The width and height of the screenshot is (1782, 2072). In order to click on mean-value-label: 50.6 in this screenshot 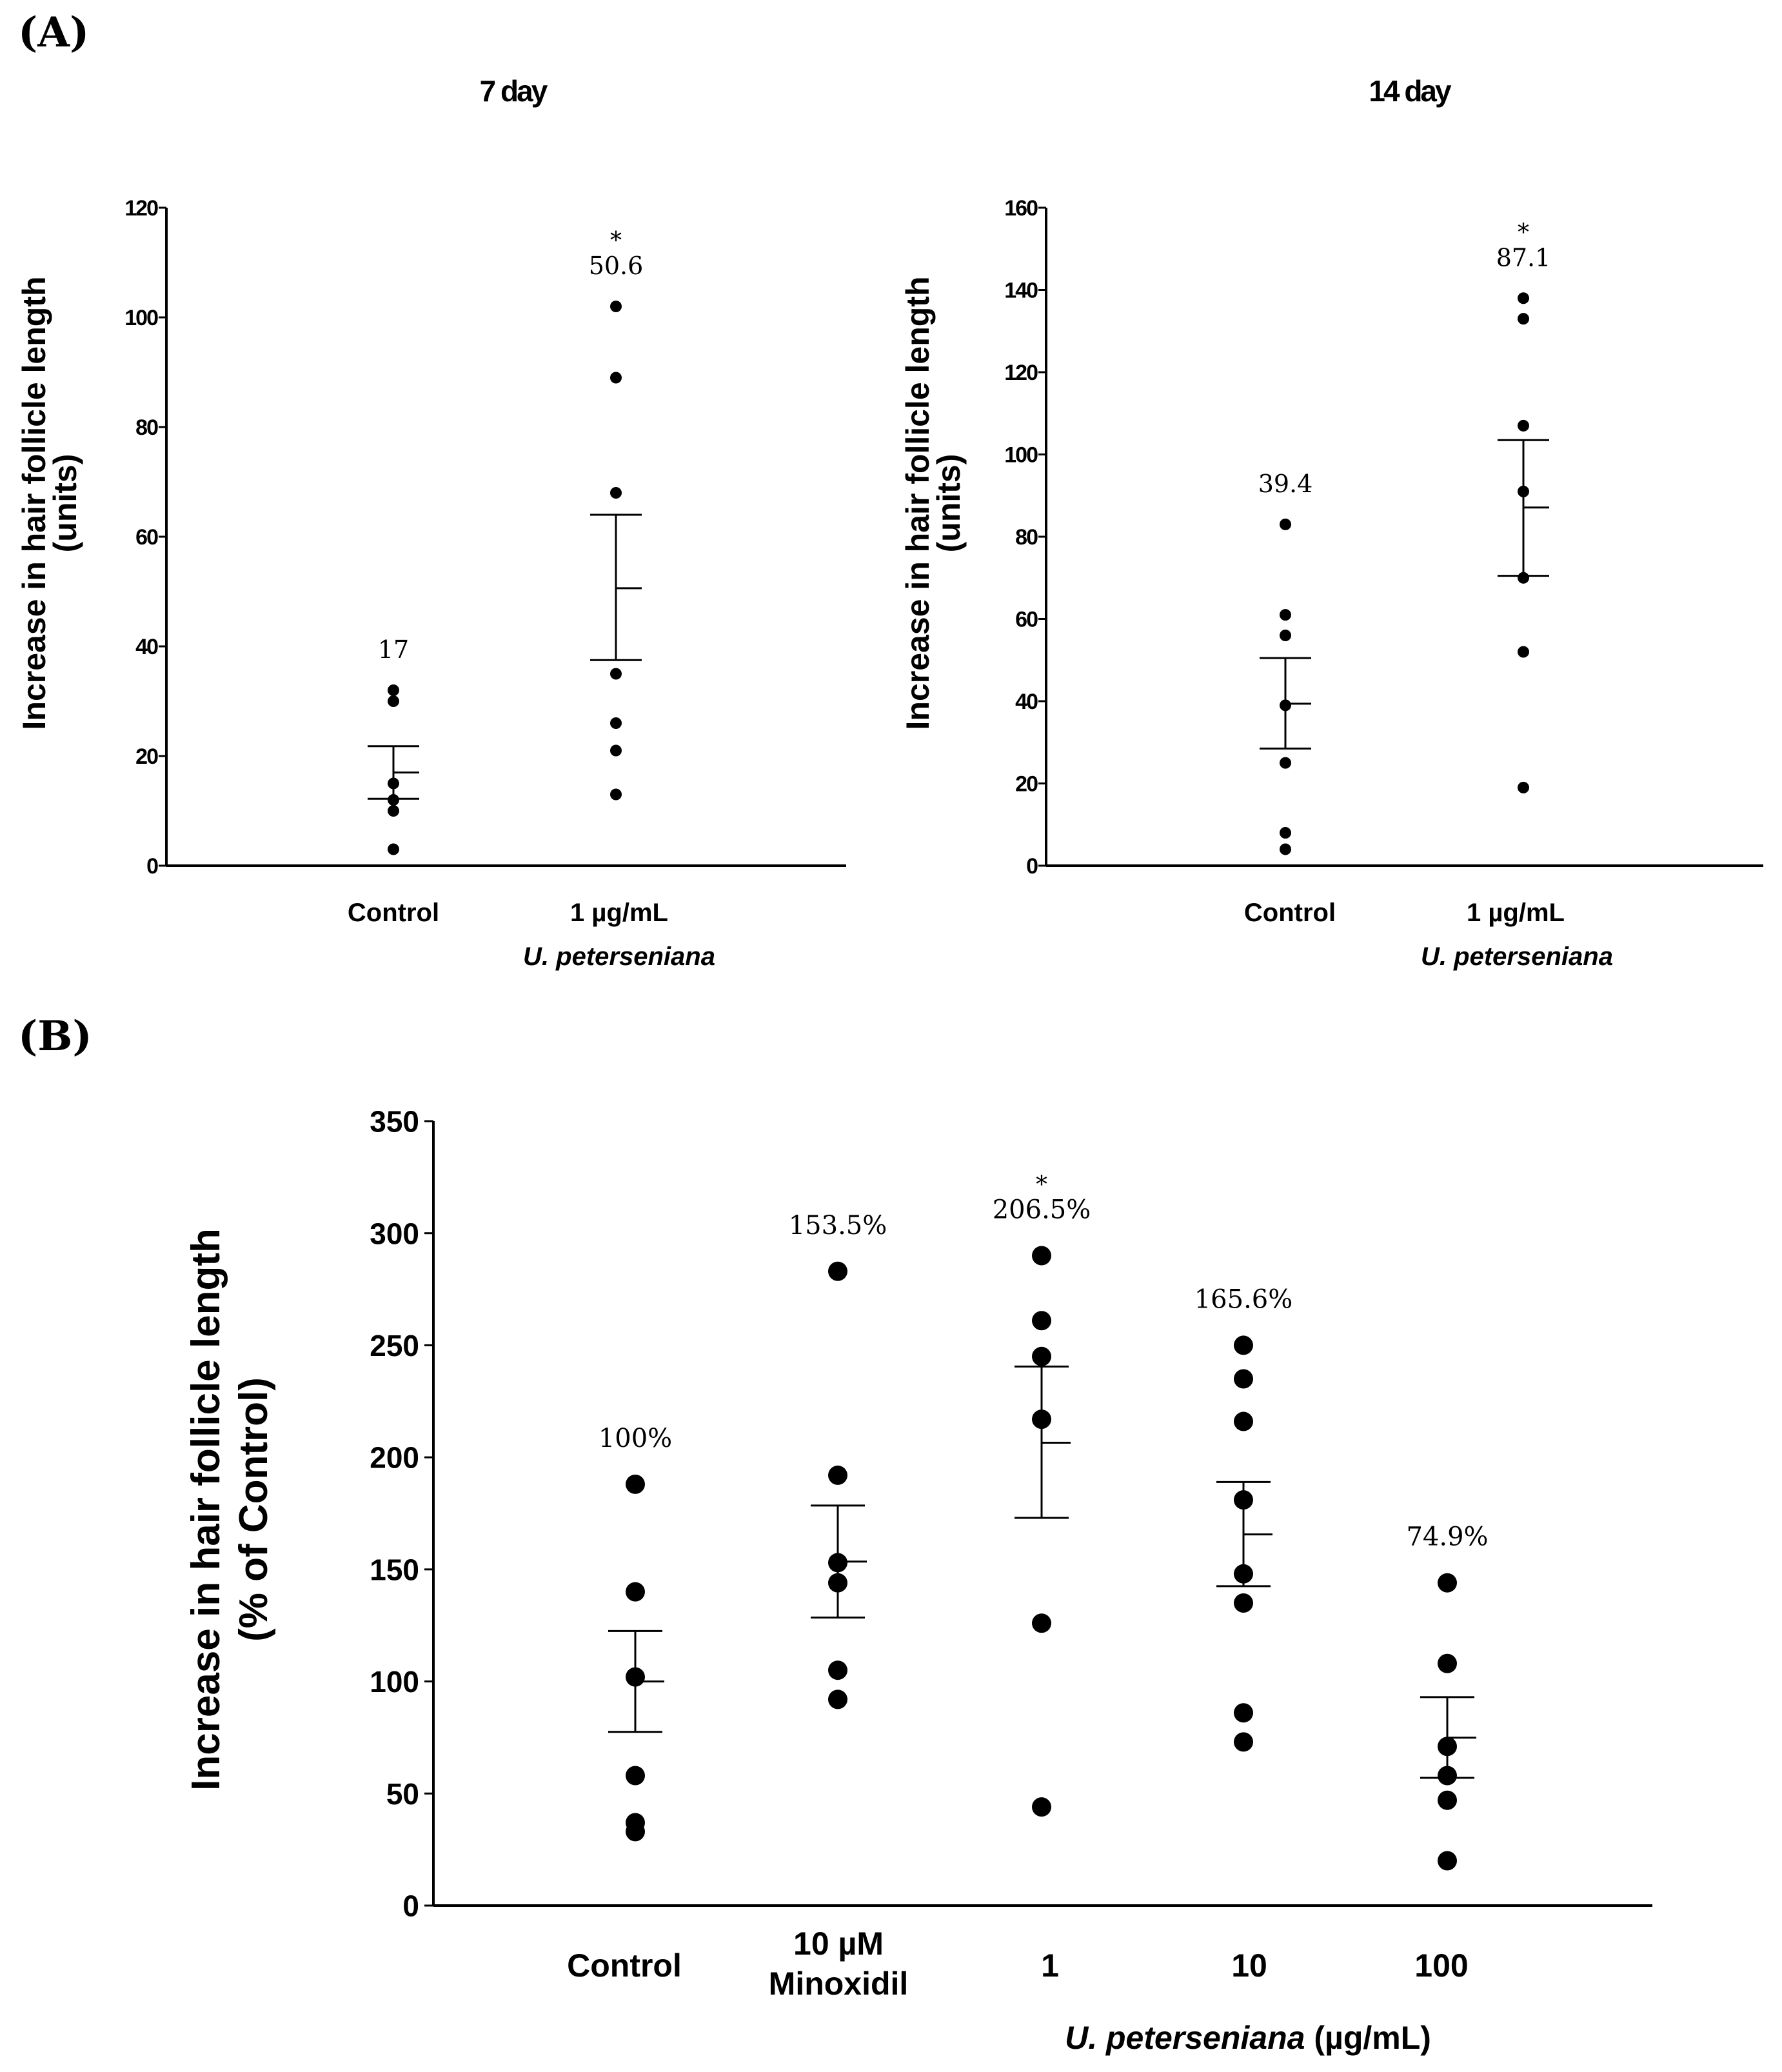, I will do `click(616, 266)`.